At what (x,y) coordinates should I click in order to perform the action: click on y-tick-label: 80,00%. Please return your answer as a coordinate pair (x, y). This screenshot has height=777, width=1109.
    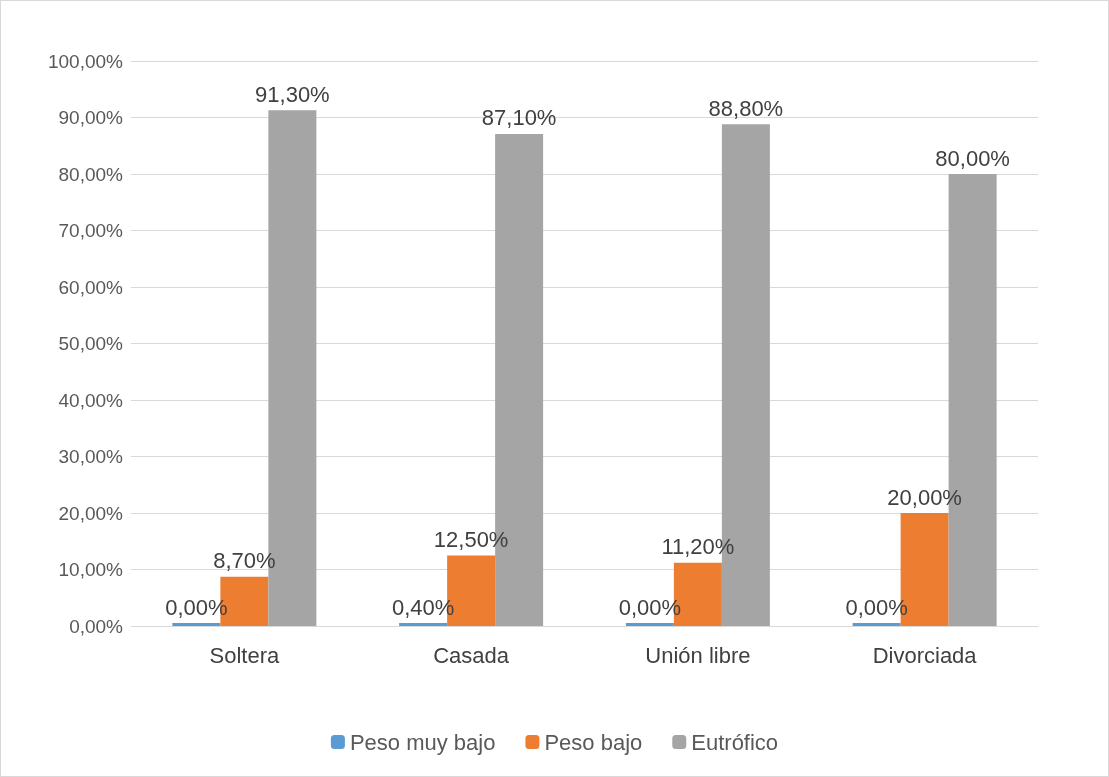
    Looking at the image, I should click on (91, 174).